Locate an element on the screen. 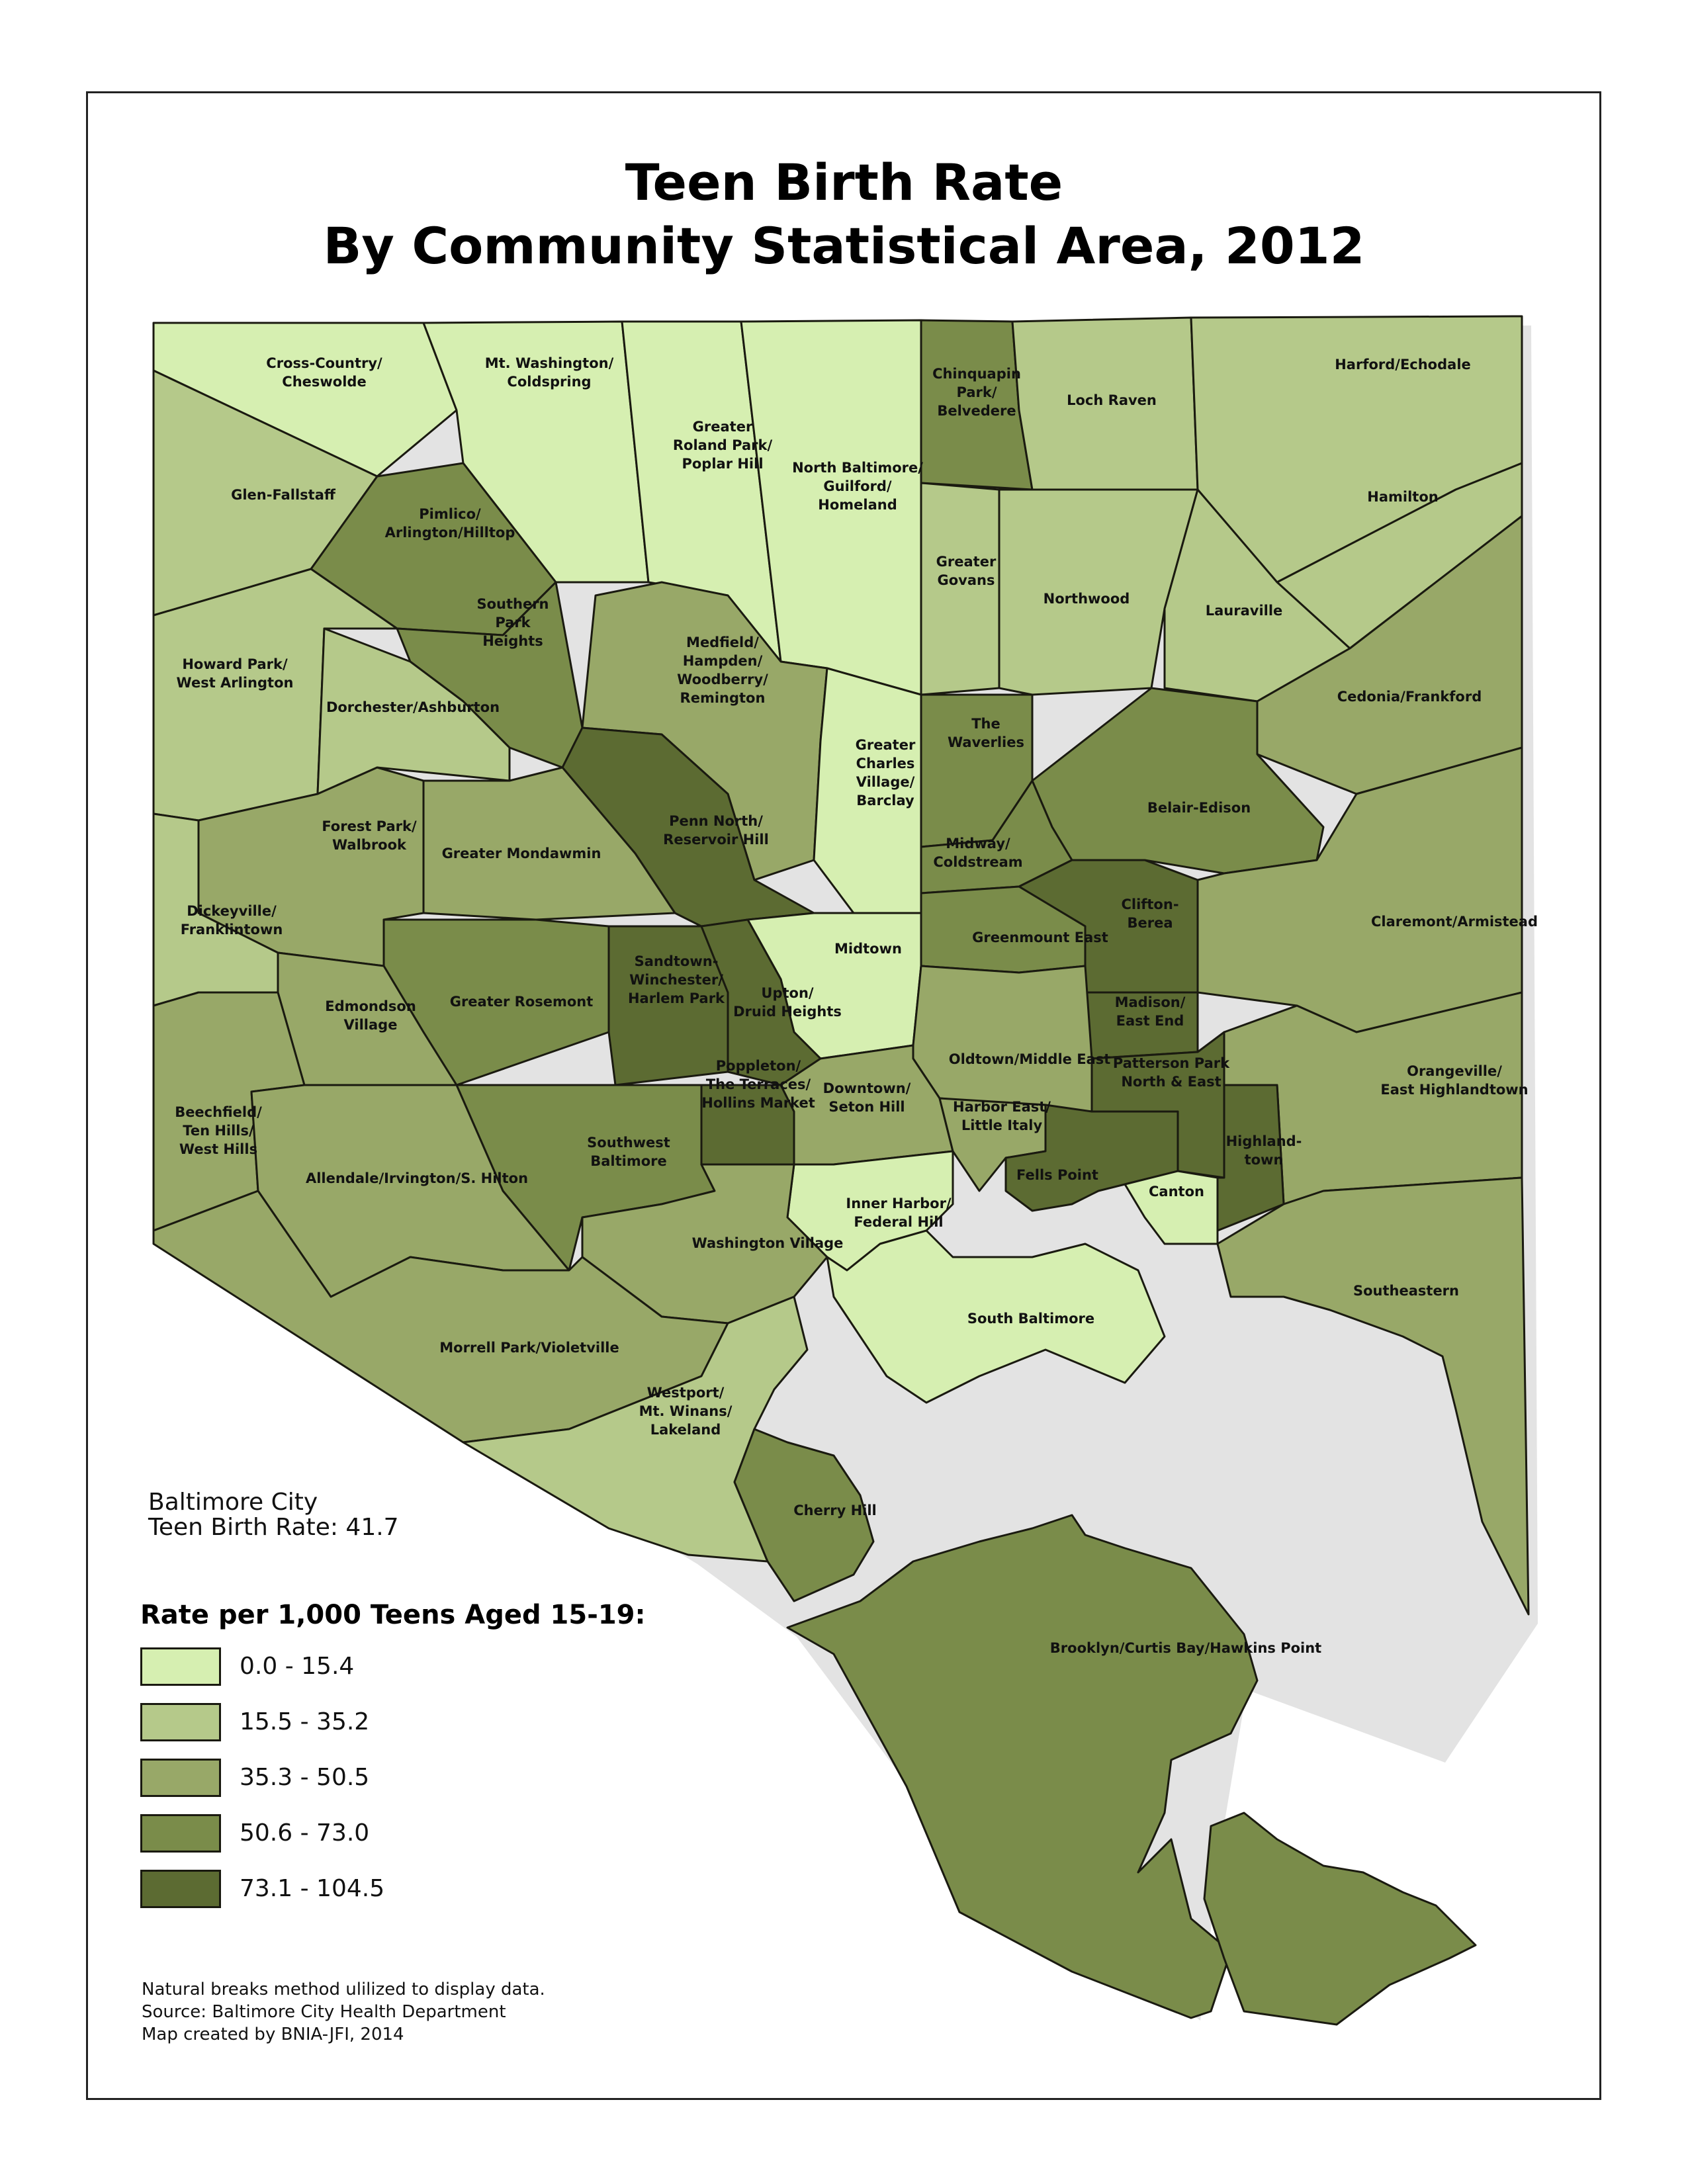 The image size is (1688, 2184). area-label-line: West Hills is located at coordinates (218, 1149).